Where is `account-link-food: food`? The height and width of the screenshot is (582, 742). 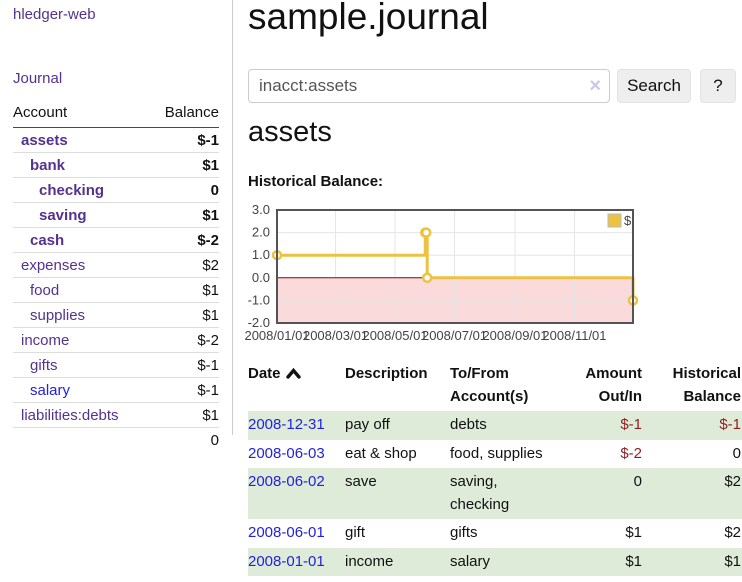 account-link-food: food is located at coordinates (45, 290).